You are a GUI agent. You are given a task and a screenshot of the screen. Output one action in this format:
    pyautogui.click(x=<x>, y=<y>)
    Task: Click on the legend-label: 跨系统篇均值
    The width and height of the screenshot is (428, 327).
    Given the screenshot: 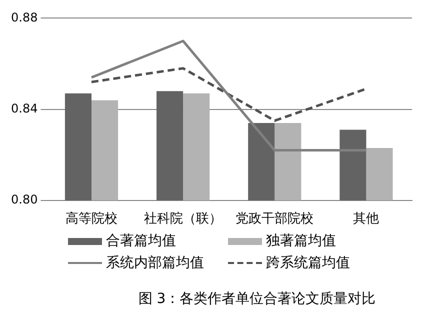 What is the action you would take?
    pyautogui.click(x=308, y=263)
    